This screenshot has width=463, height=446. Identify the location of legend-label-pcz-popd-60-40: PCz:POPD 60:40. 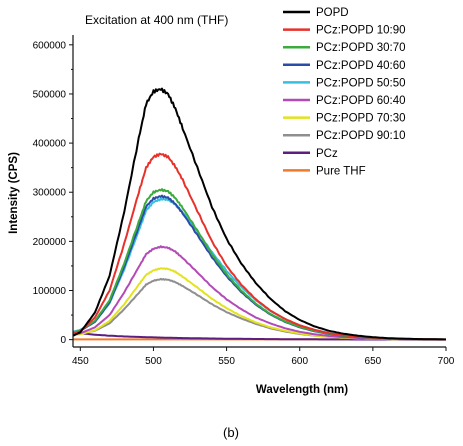
(360, 101).